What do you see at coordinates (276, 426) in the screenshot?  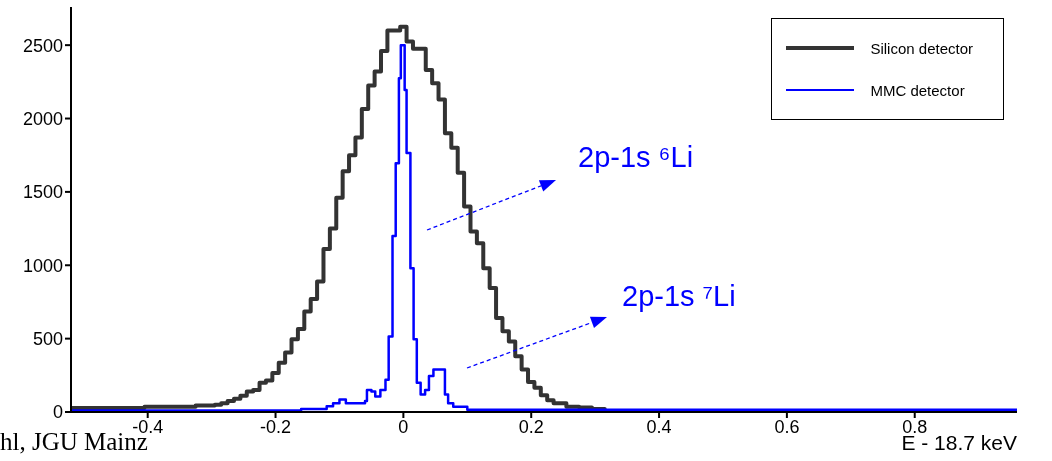 I see `x-tick-label: -0.2` at bounding box center [276, 426].